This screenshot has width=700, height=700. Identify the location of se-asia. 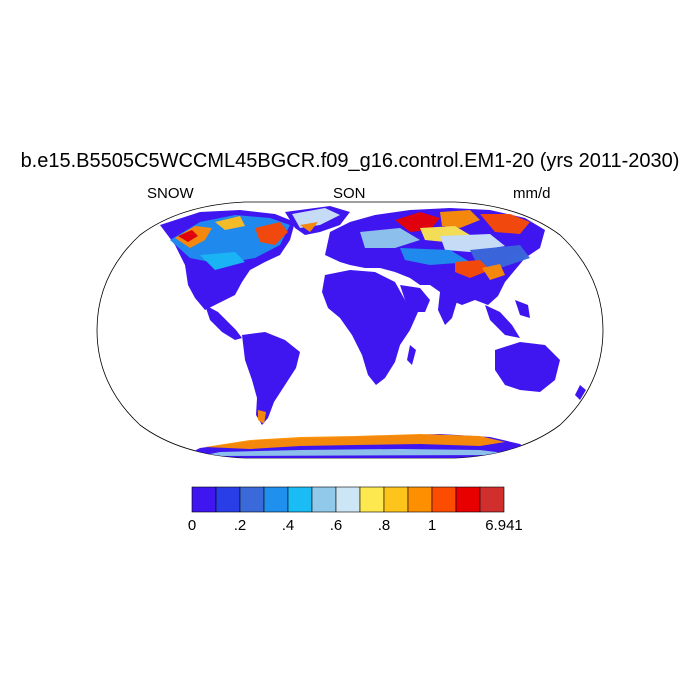
(507, 319).